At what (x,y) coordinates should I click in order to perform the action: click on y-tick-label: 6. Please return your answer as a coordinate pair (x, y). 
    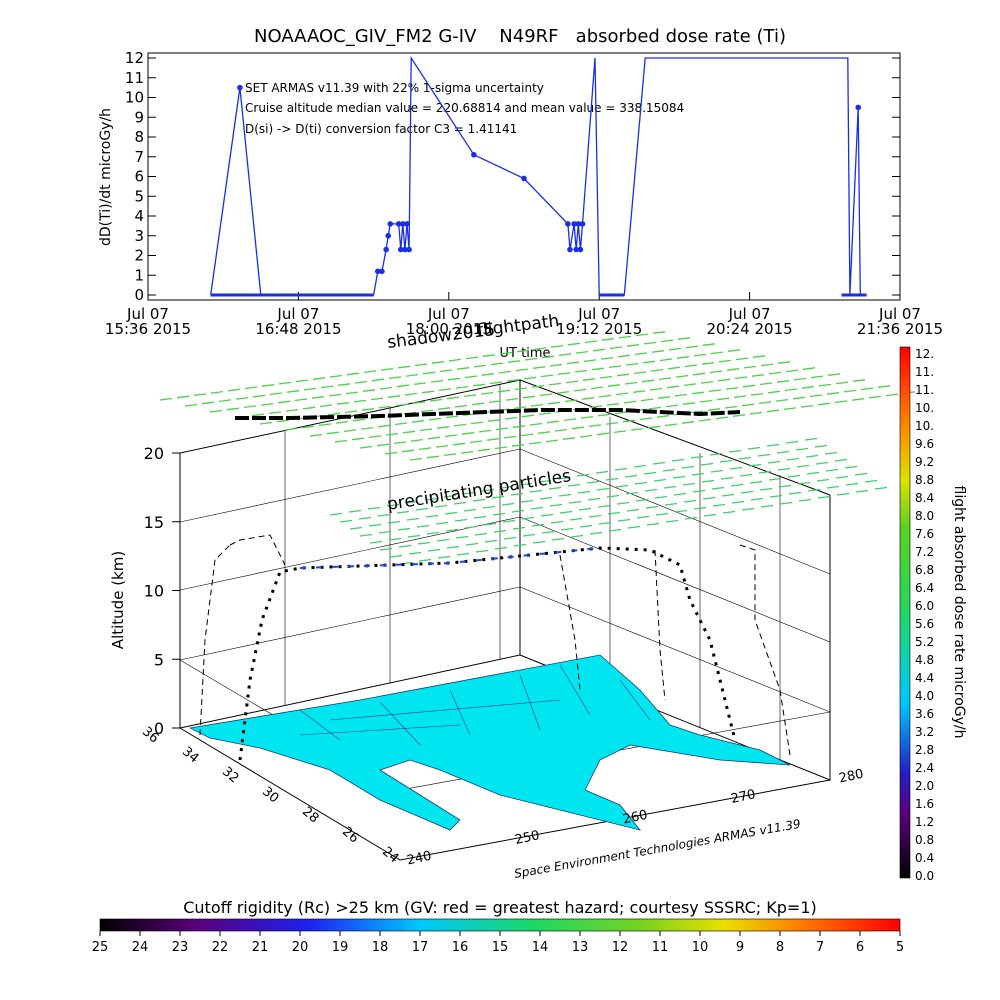
    Looking at the image, I should click on (139, 177).